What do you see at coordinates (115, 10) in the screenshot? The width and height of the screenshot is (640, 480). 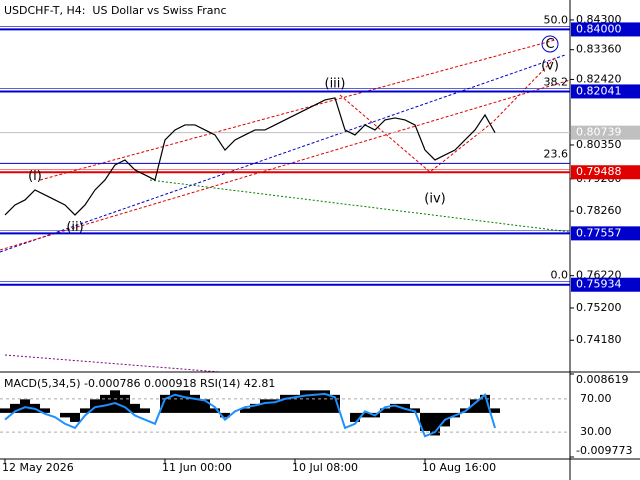 I see `chart-title: USDCHF-T, H4: US Dollar vs Swiss Franc` at bounding box center [115, 10].